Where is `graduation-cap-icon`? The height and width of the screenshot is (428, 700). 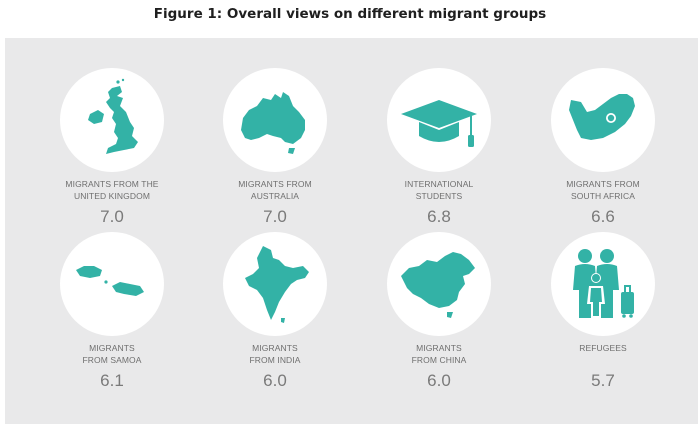
graduation-cap-icon is located at coordinates (439, 123).